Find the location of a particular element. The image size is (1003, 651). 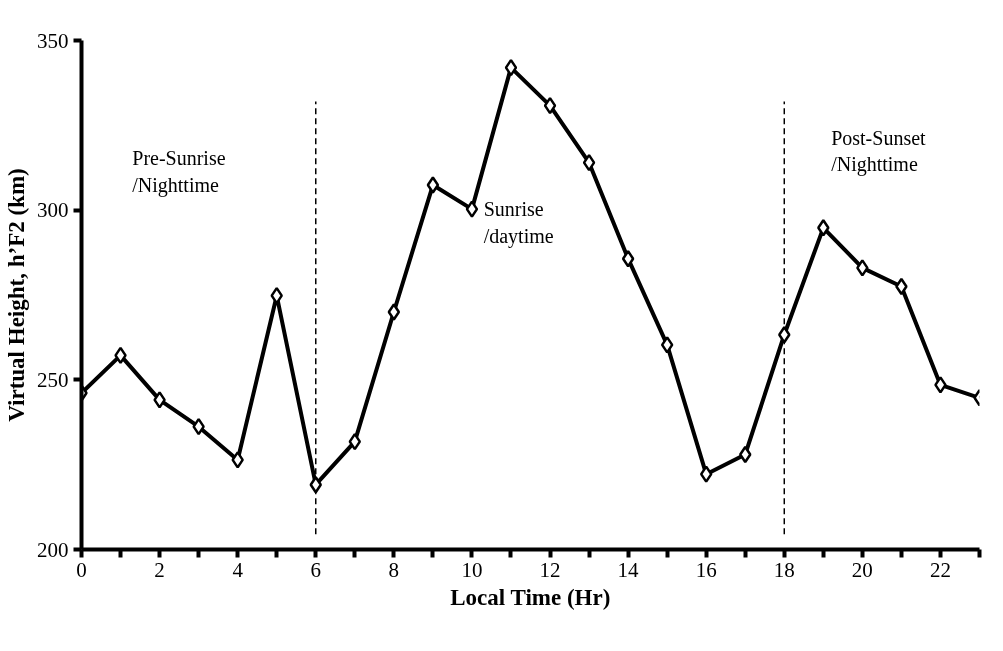

x-tick-label: 20 is located at coordinates (862, 569).